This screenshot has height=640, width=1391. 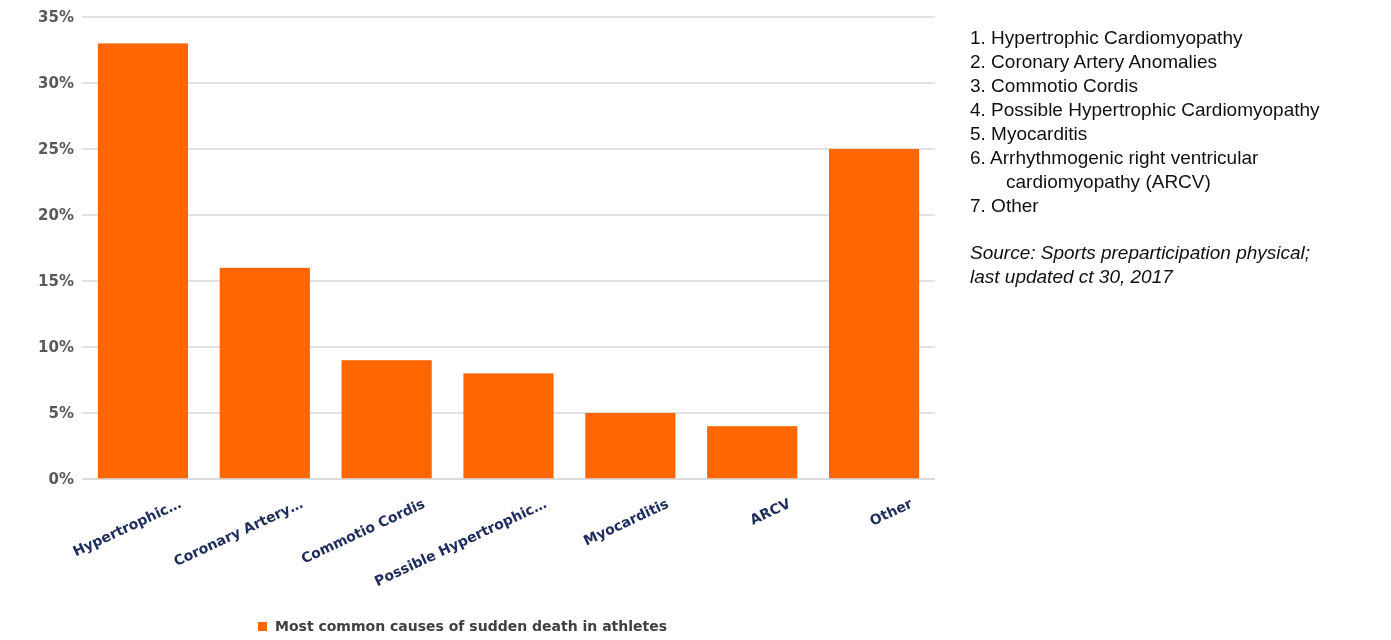 What do you see at coordinates (56, 17) in the screenshot?
I see `y-tick-label: 35%` at bounding box center [56, 17].